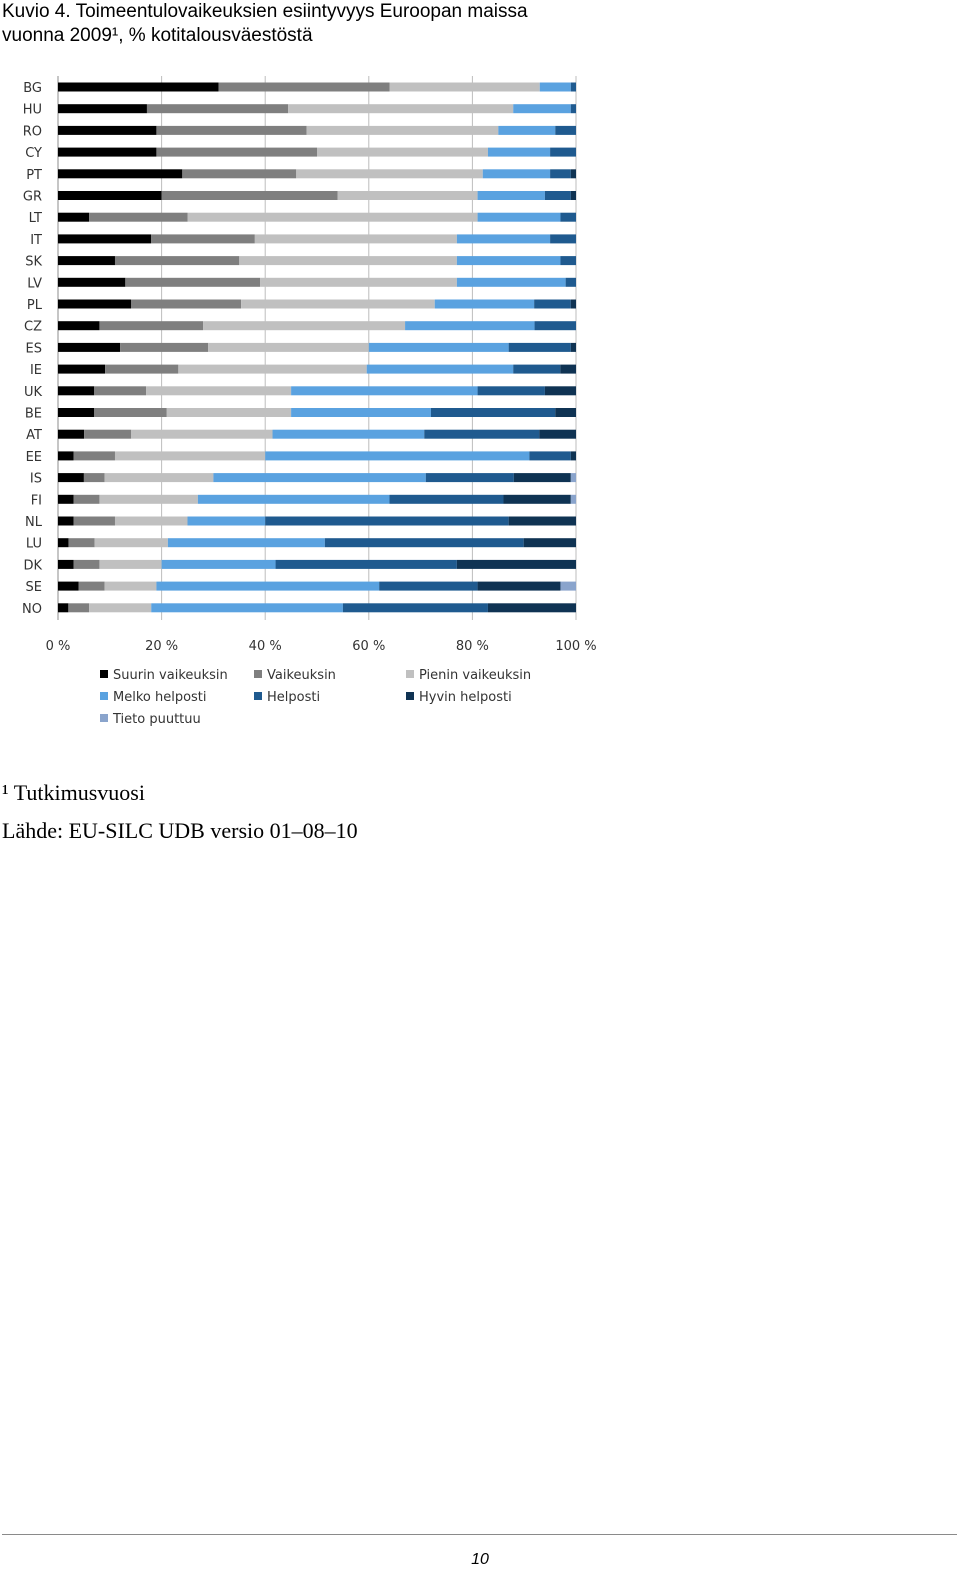 The width and height of the screenshot is (960, 1572). I want to click on legend-label: Pienin vaikeuksin, so click(475, 675).